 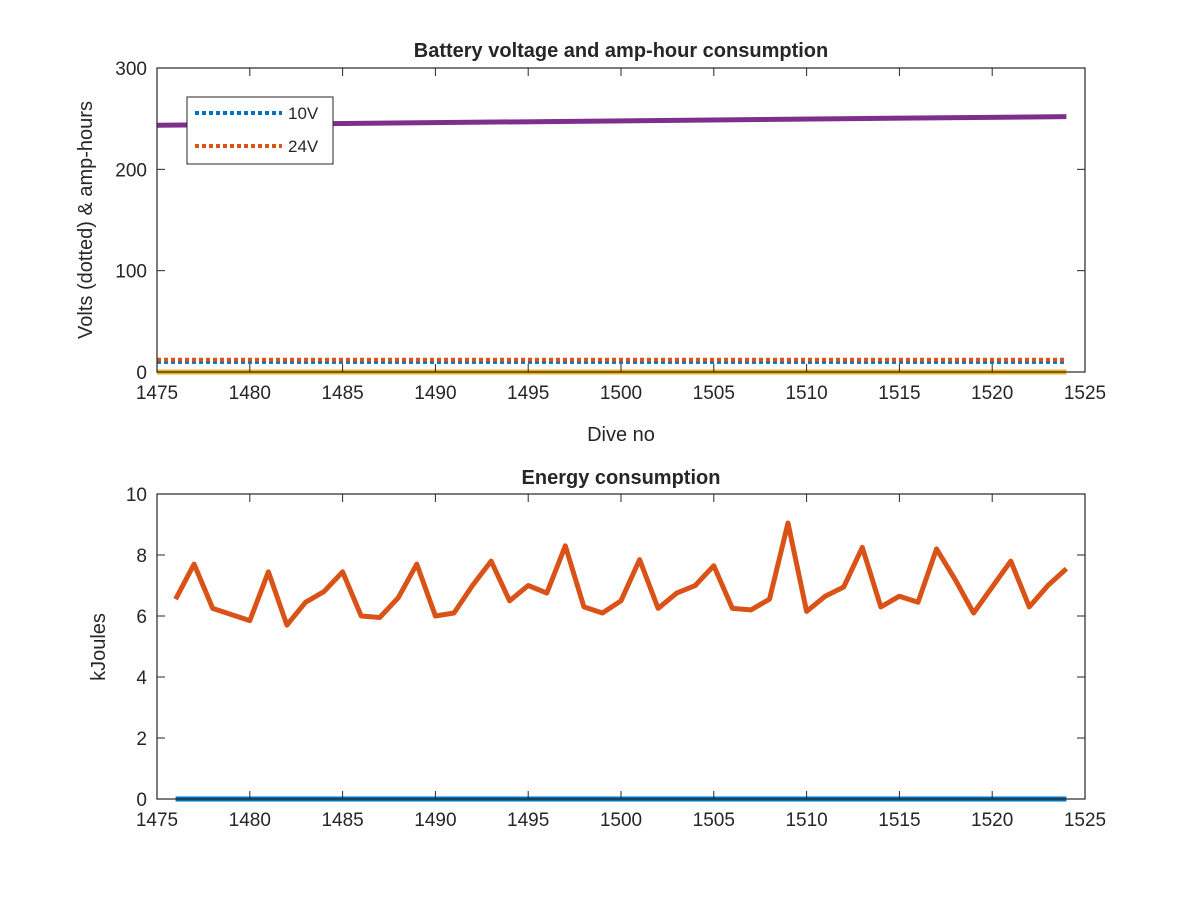 What do you see at coordinates (621, 478) in the screenshot?
I see `energy-chart-title: Energy consumption` at bounding box center [621, 478].